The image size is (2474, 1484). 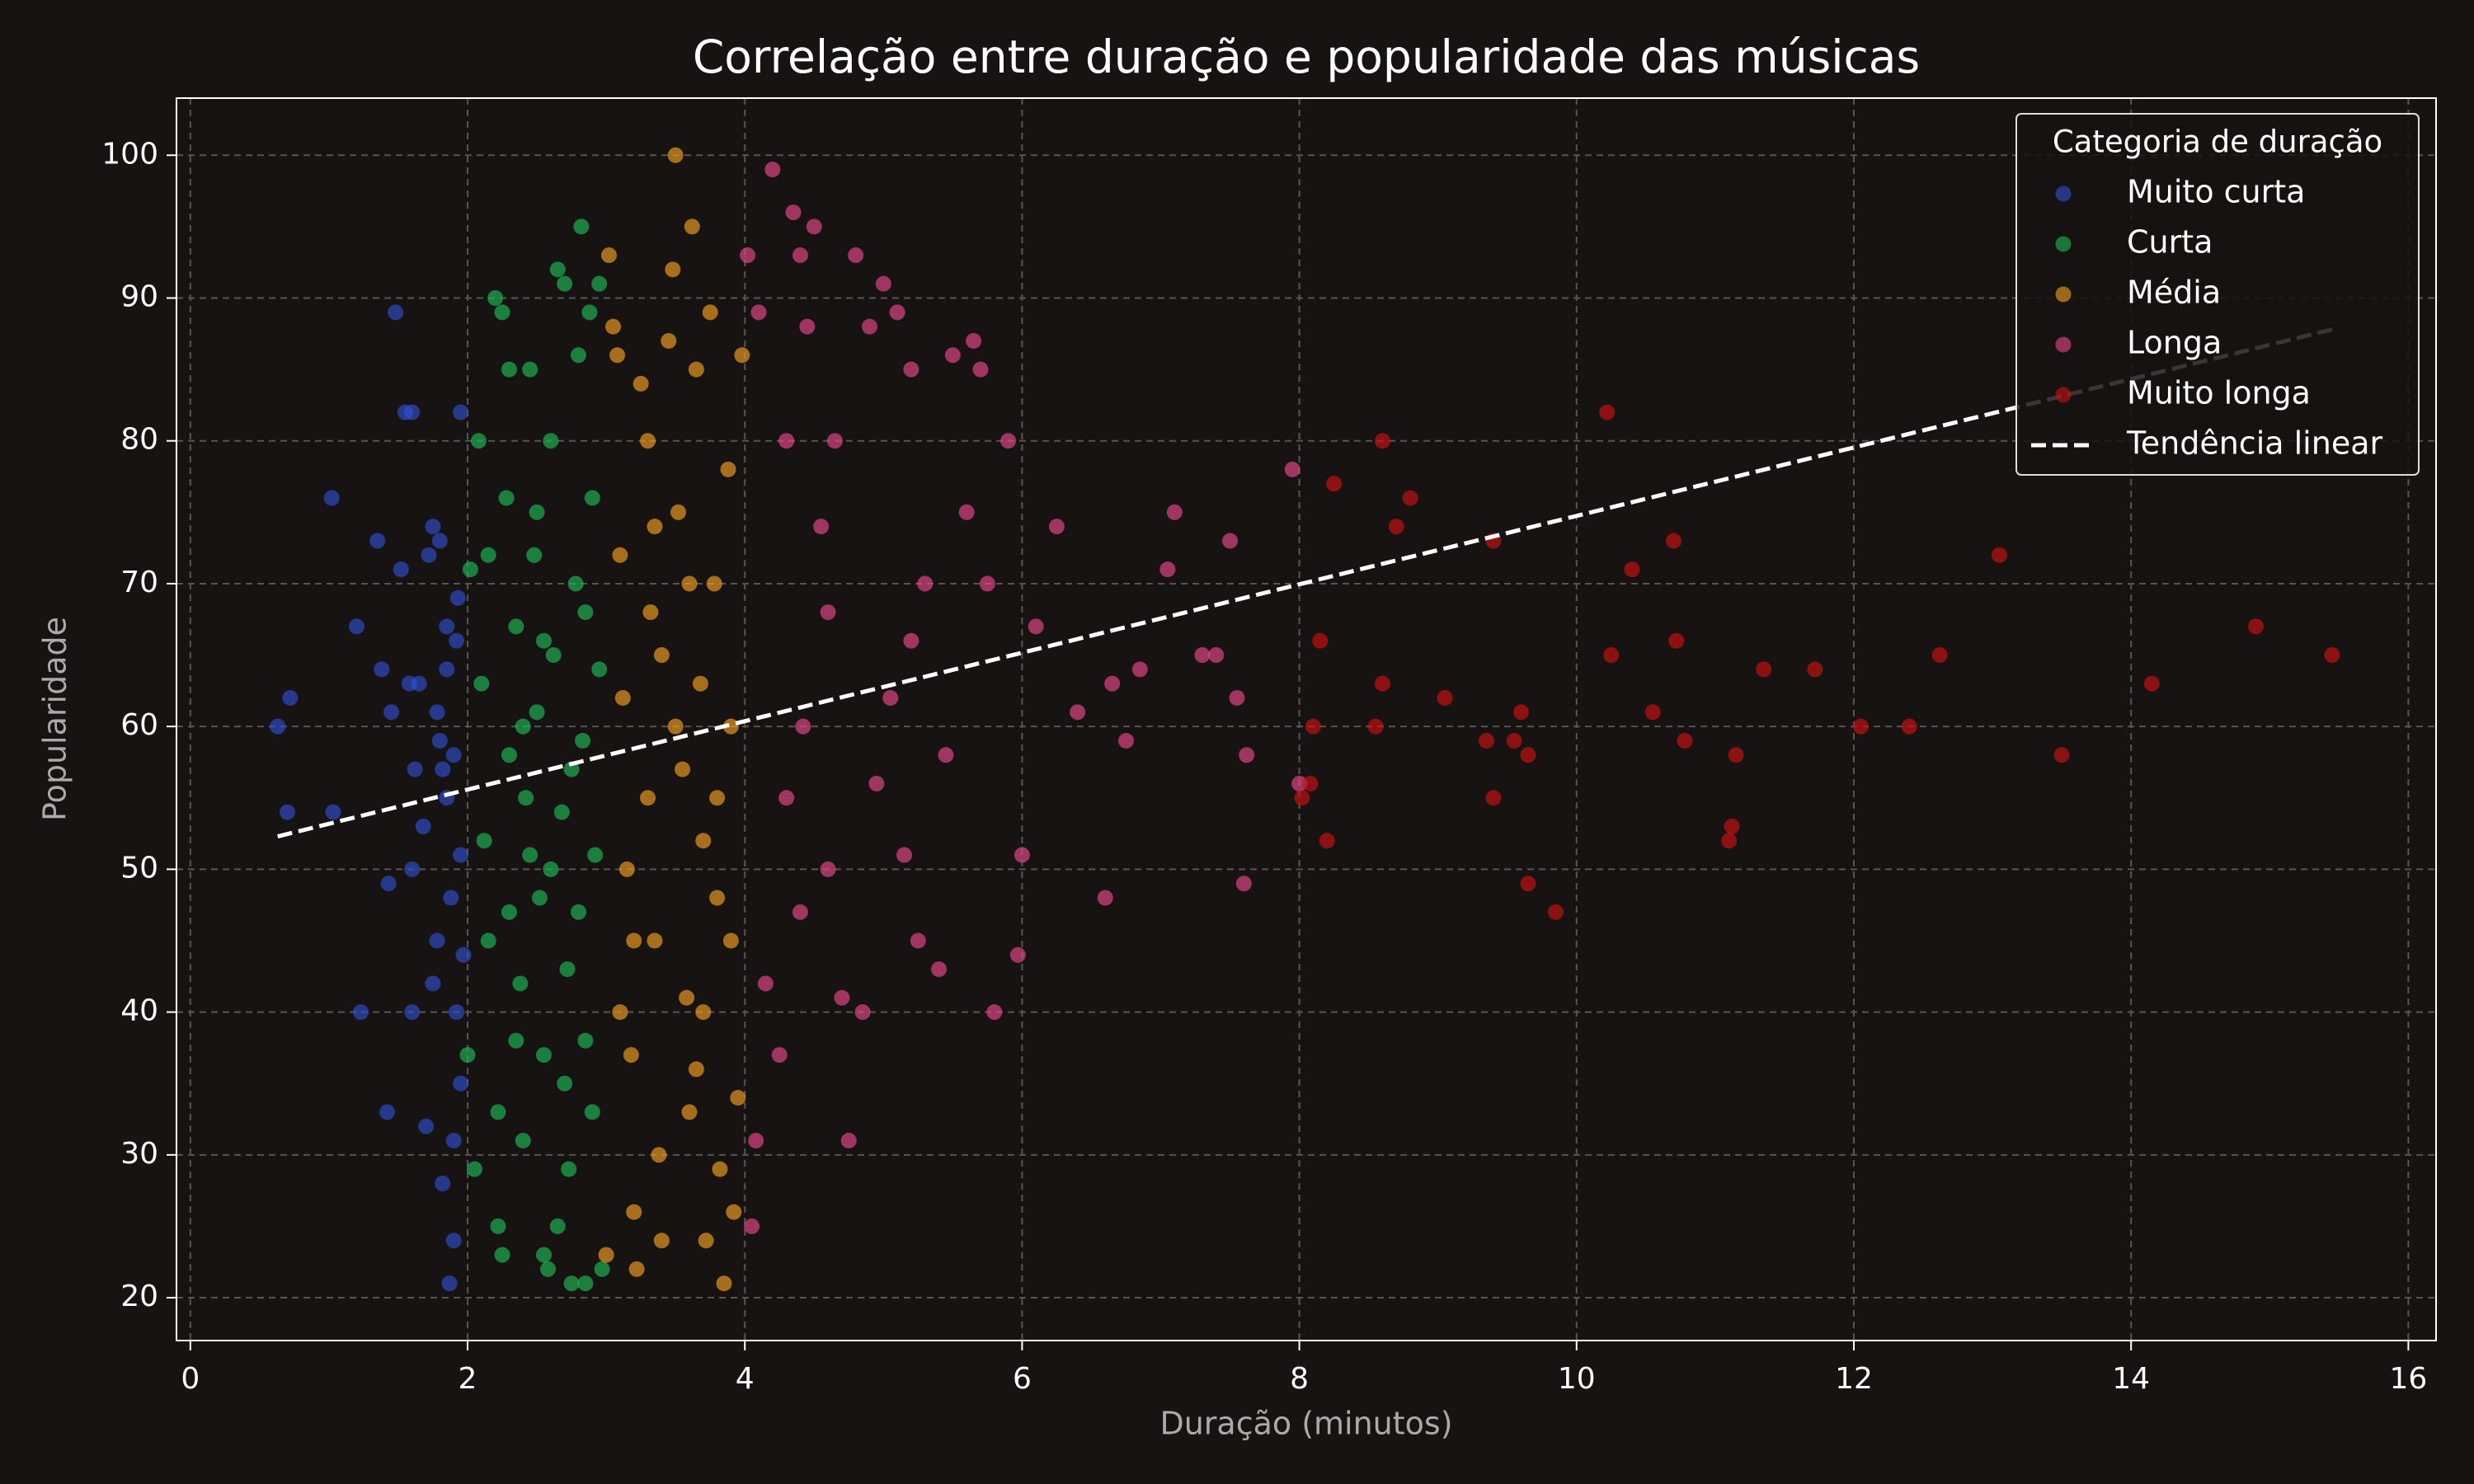 What do you see at coordinates (2170, 242) in the screenshot?
I see `legend-label: Curta` at bounding box center [2170, 242].